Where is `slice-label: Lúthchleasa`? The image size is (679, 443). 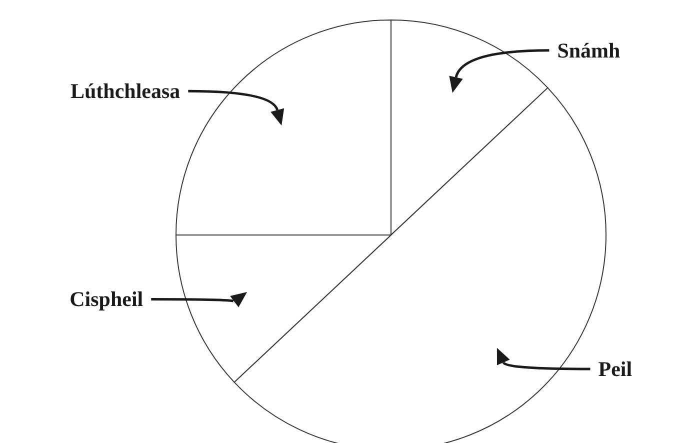 slice-label: Lúthchleasa is located at coordinates (125, 91).